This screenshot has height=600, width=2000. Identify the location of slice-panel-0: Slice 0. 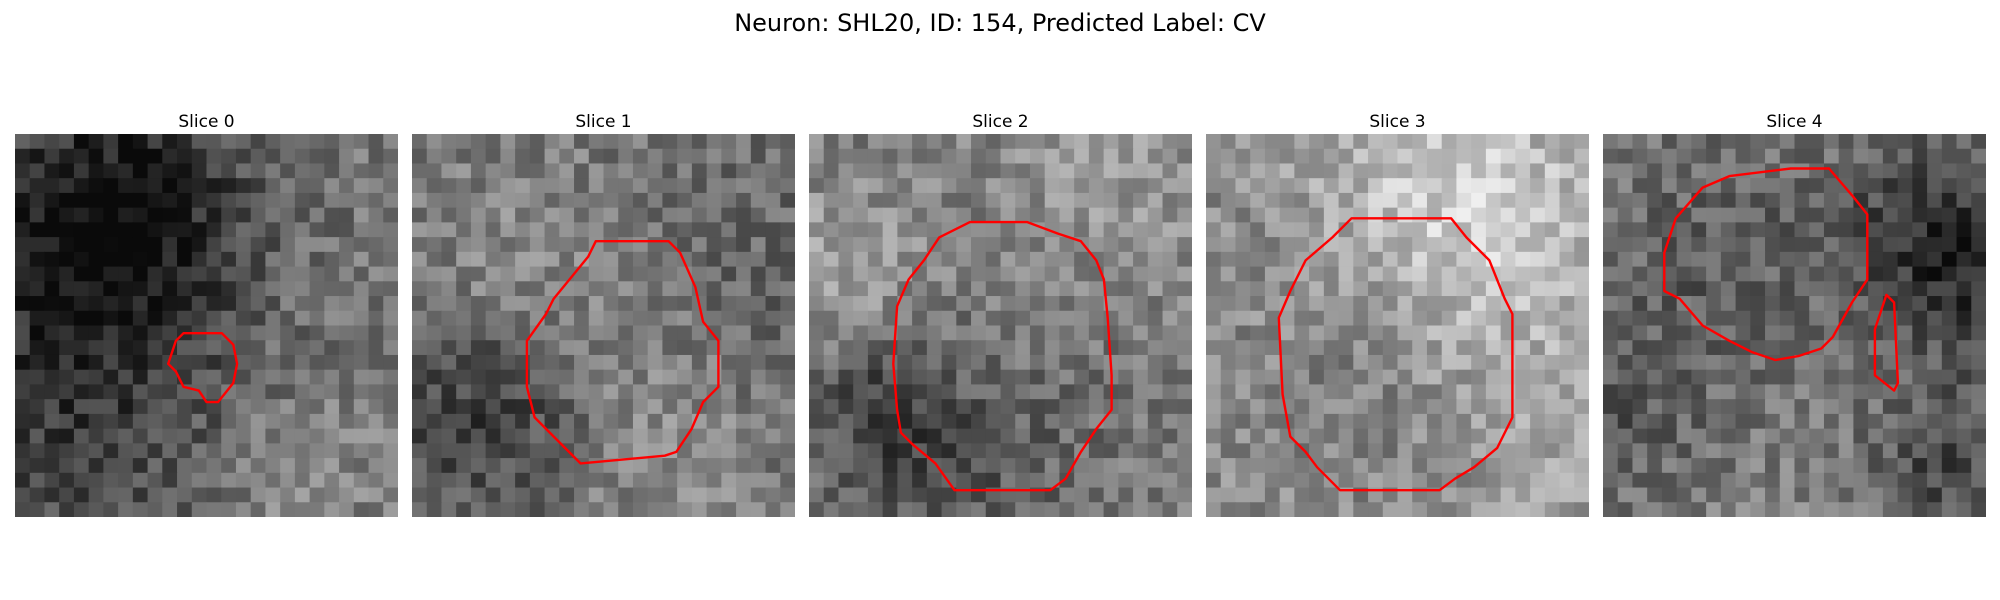
(206, 313).